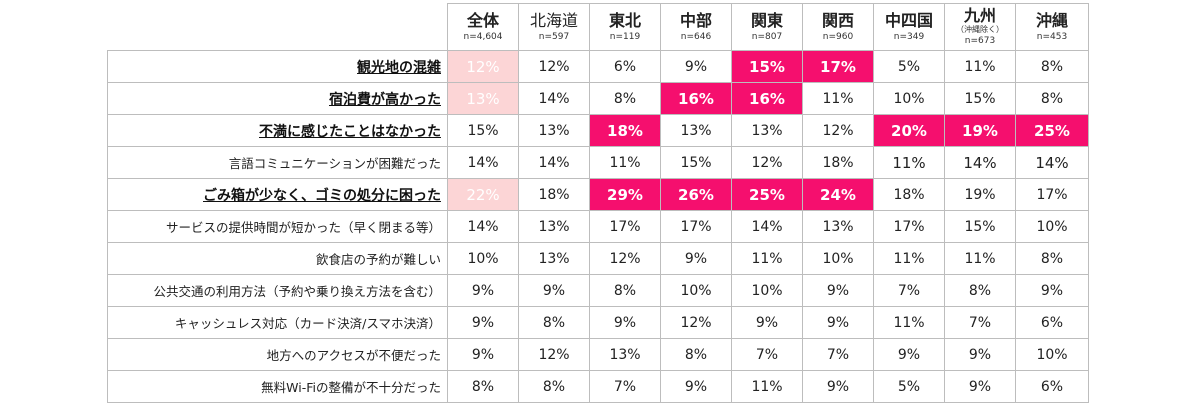  Describe the element at coordinates (483, 194) in the screenshot. I see `value-cell: 22%` at that location.